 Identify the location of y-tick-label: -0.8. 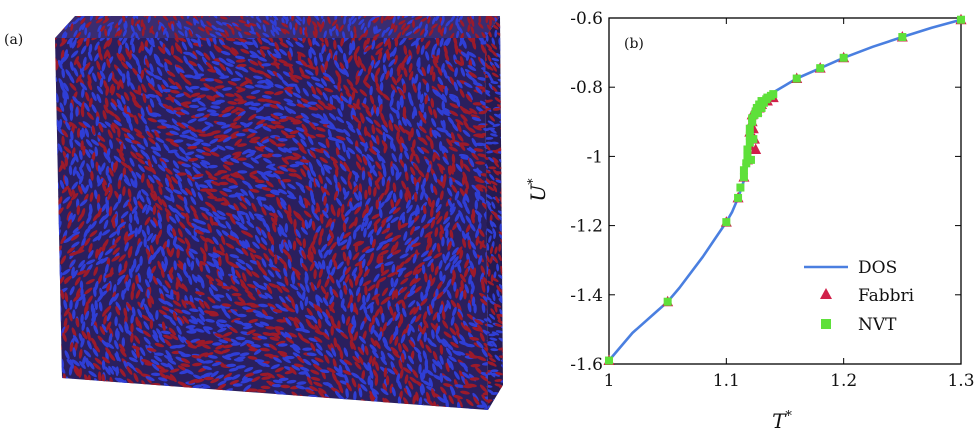
(586, 88).